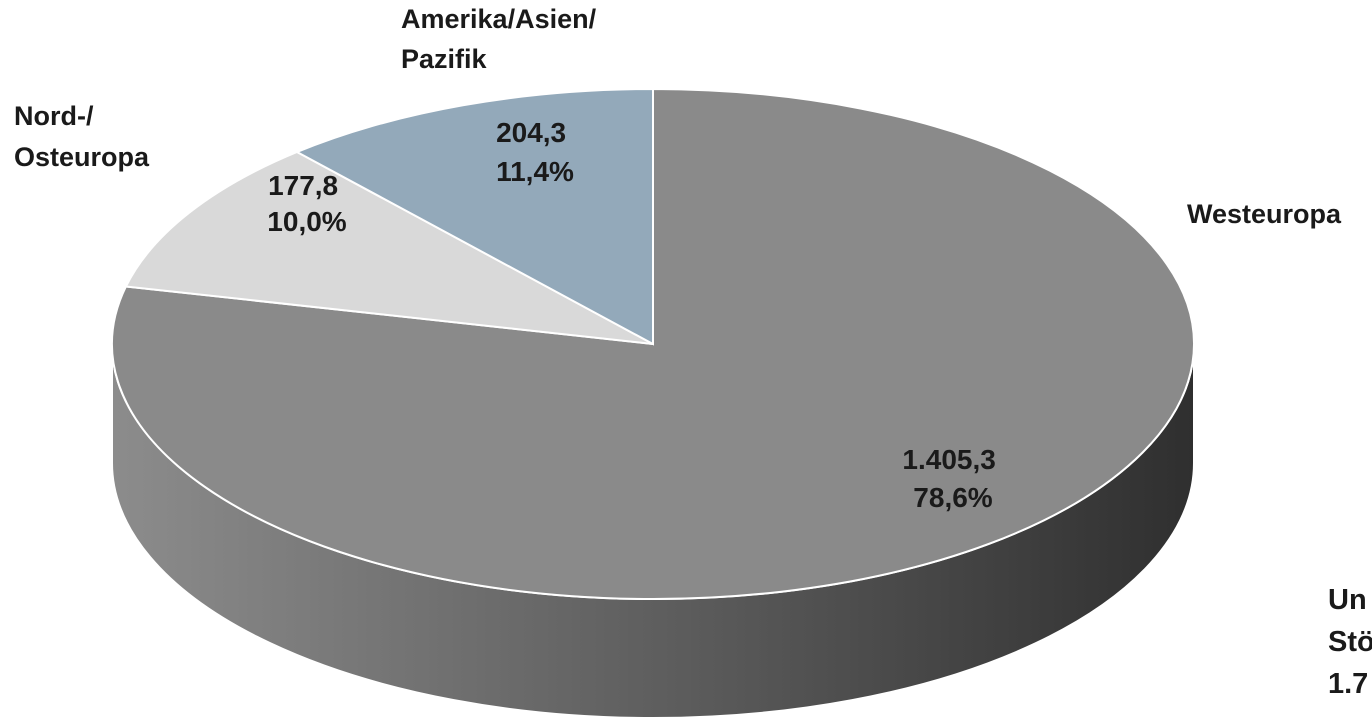 The height and width of the screenshot is (725, 1372). I want to click on total-annotation: Un Stö 1.7, so click(1350, 642).